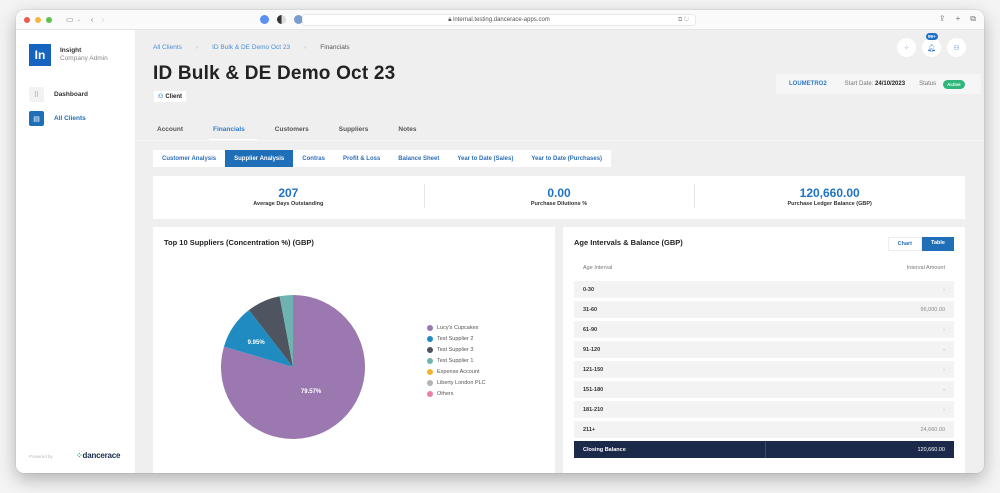 The width and height of the screenshot is (1000, 493). Describe the element at coordinates (456, 393) in the screenshot. I see `legend-item: Others` at that location.